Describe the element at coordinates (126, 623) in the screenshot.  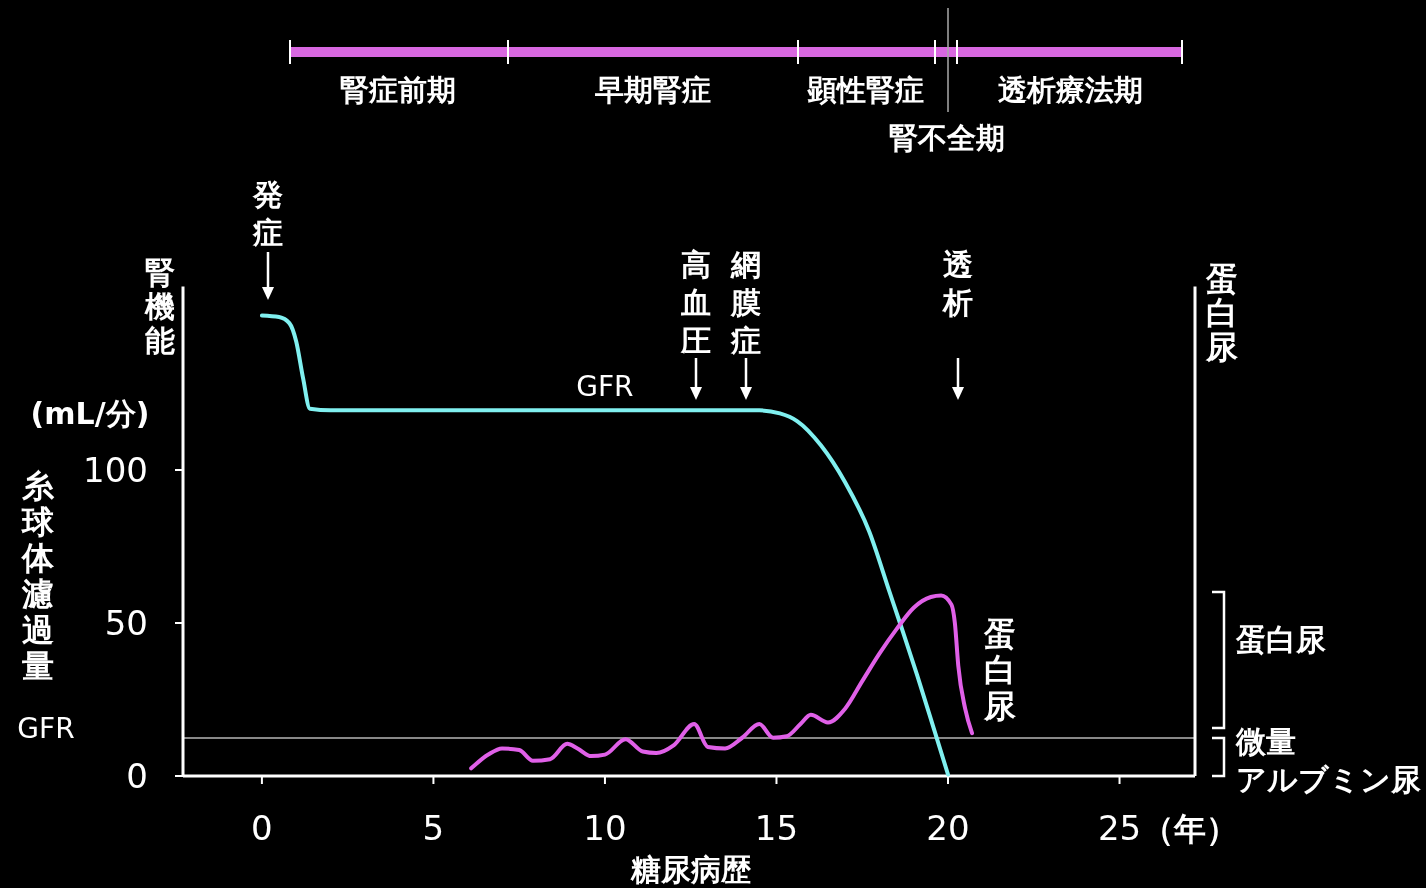
I see `y-tick-label: 50` at that location.